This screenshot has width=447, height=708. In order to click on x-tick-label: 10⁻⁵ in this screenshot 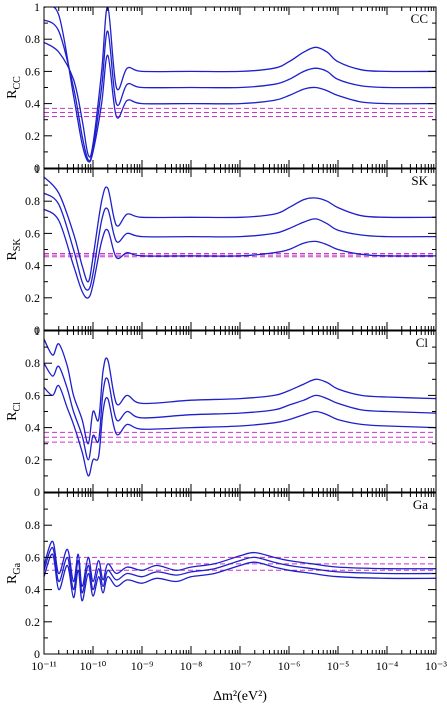, I will do `click(338, 666)`.